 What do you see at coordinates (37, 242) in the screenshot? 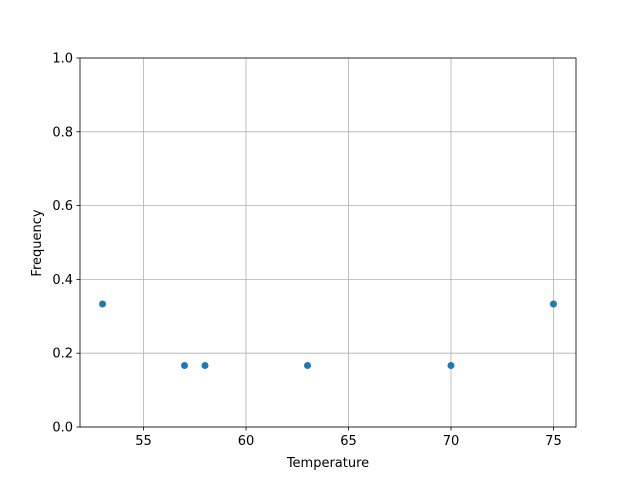
I see `y-axis-label: Frequency` at bounding box center [37, 242].